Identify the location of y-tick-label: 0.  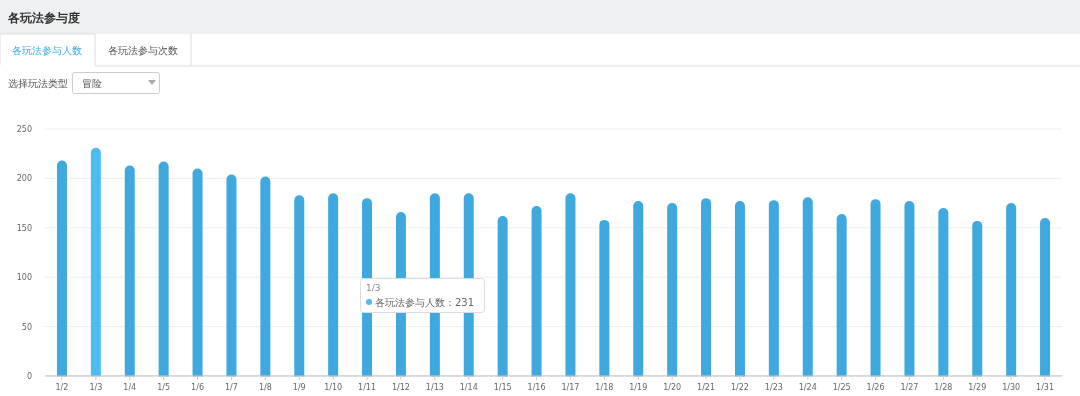
(29, 376).